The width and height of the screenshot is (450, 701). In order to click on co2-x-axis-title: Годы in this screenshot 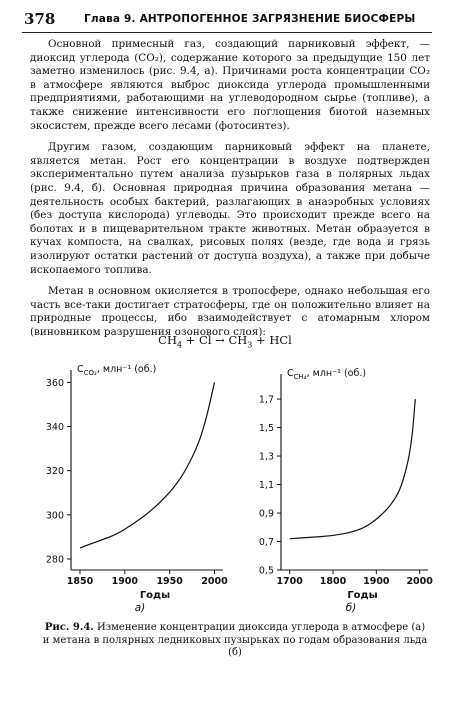, I will do `click(155, 595)`.